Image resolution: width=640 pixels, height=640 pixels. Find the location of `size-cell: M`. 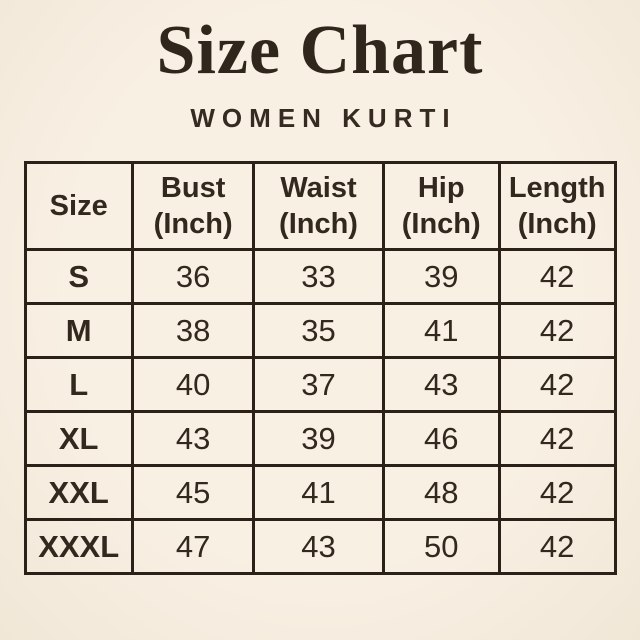

size-cell: M is located at coordinates (78, 331).